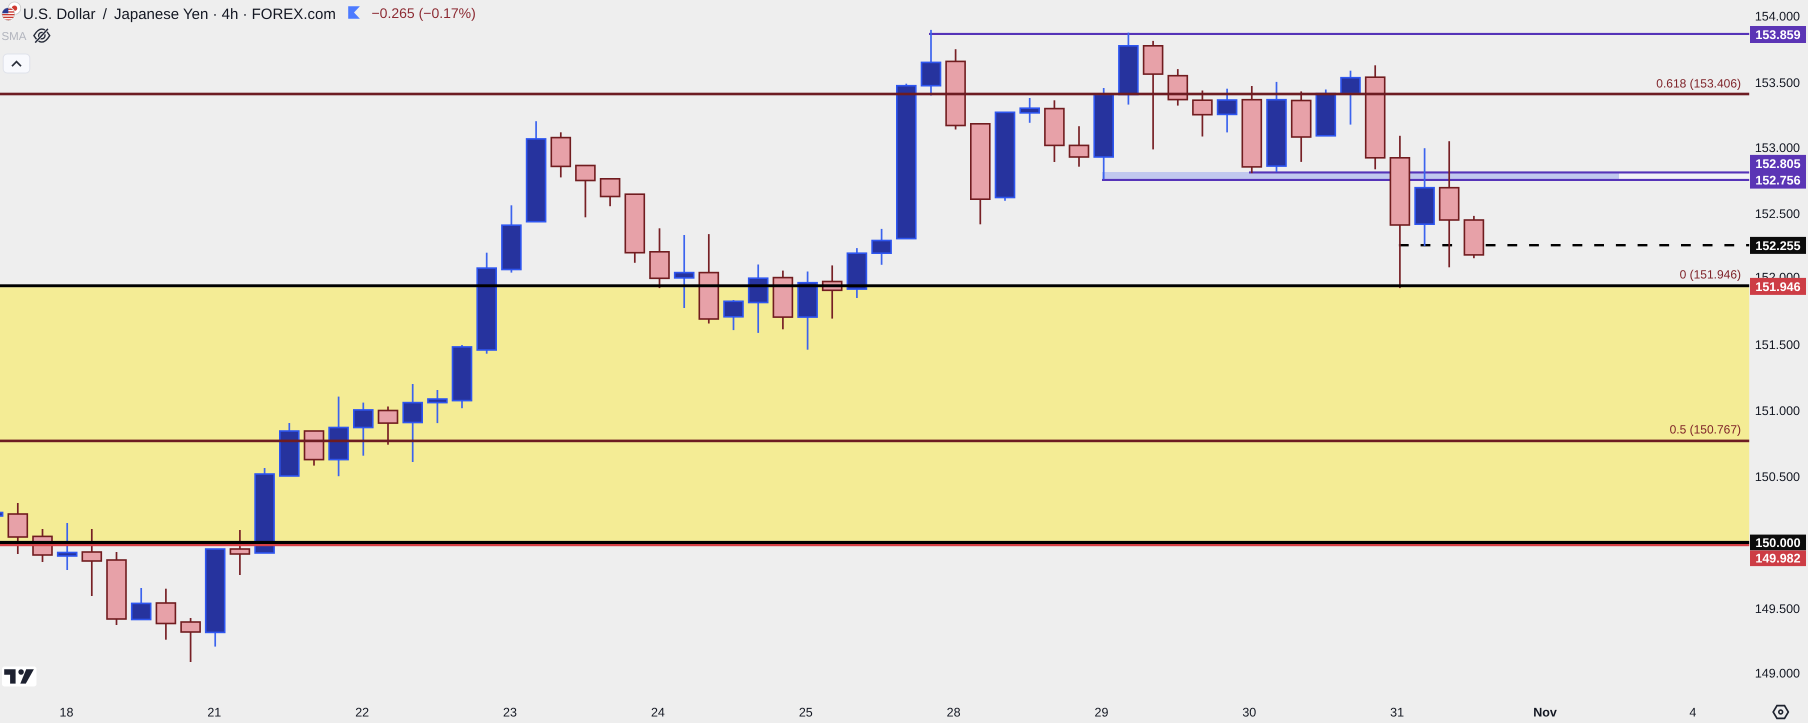 The width and height of the screenshot is (1808, 723). I want to click on svg-text: SMA, so click(14, 37).